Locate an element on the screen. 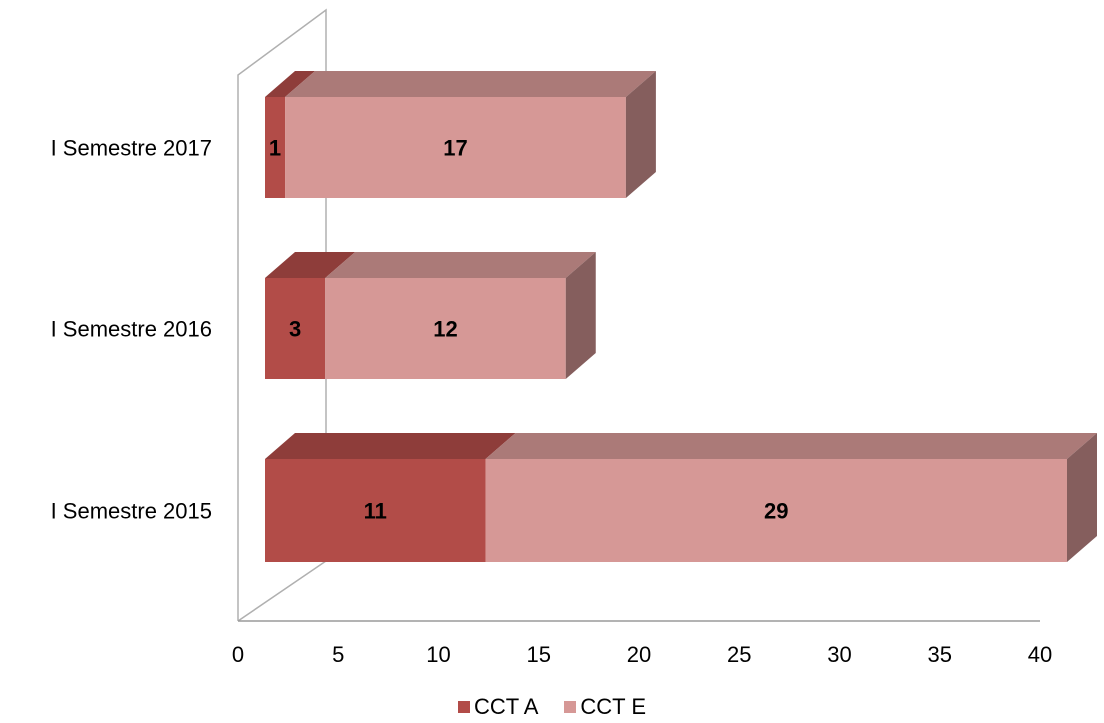 The width and height of the screenshot is (1104, 723). x-tick-label-2: 10 is located at coordinates (438, 654).